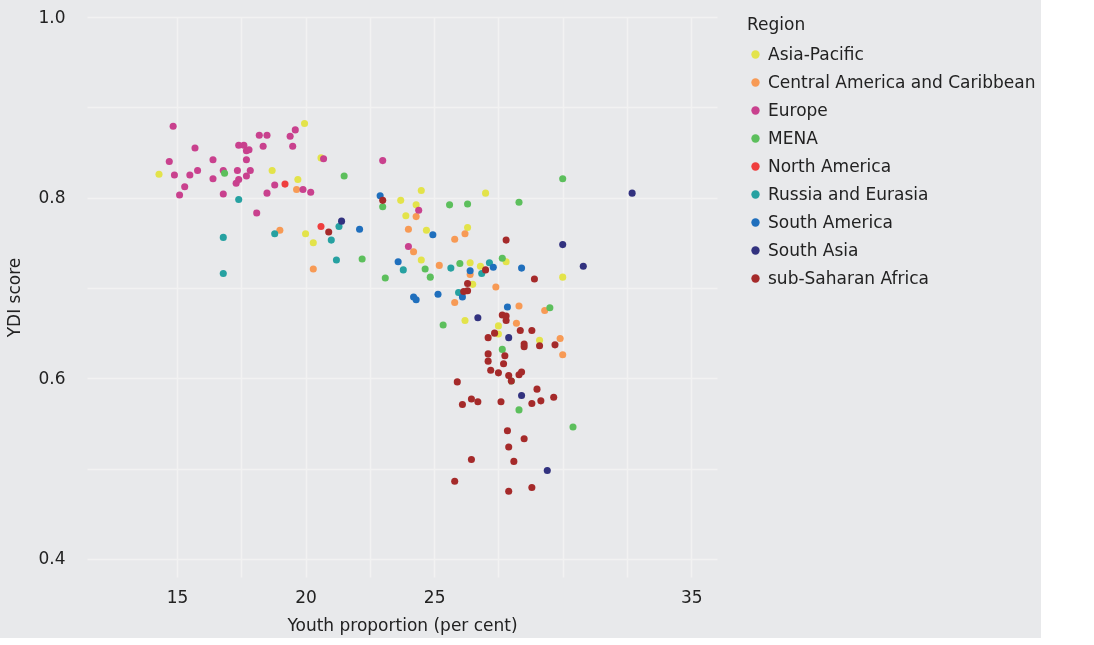 This screenshot has height=645, width=1094. What do you see at coordinates (52, 197) in the screenshot?
I see `y-tick-label: 0.8` at bounding box center [52, 197].